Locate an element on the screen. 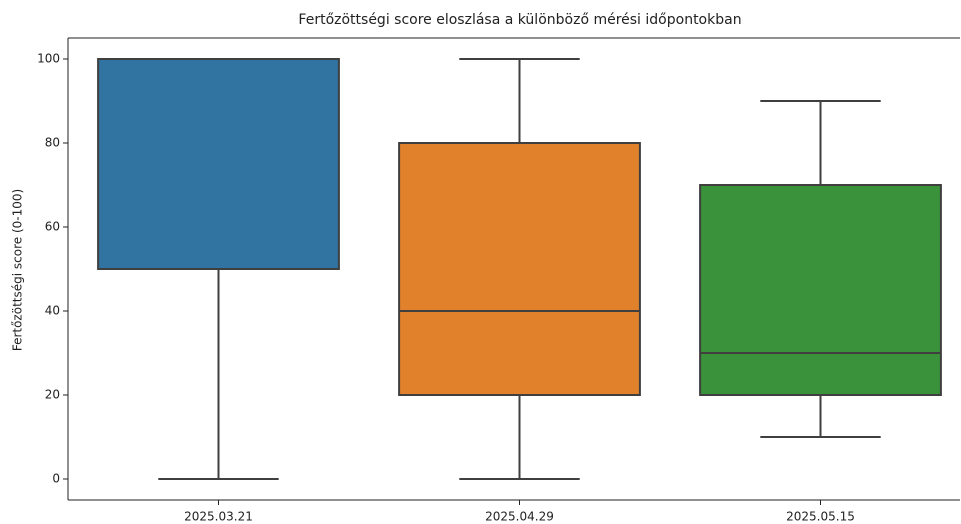  y-tick-label: 40 is located at coordinates (52, 311).